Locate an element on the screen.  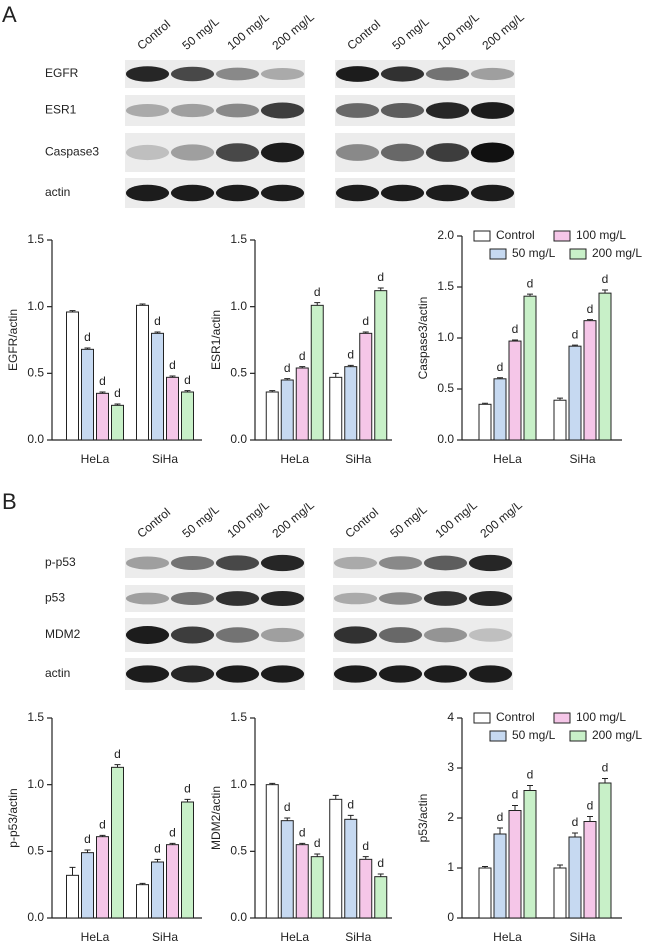
lane-label: 100 mg/L is located at coordinates (248, 519).